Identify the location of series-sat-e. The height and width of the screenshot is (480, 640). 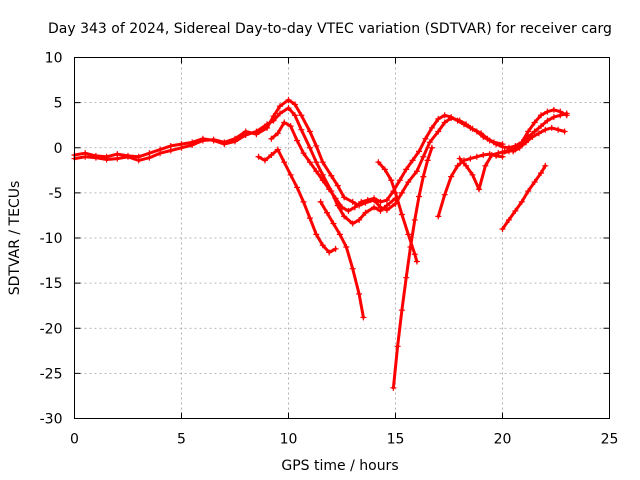
(397, 212).